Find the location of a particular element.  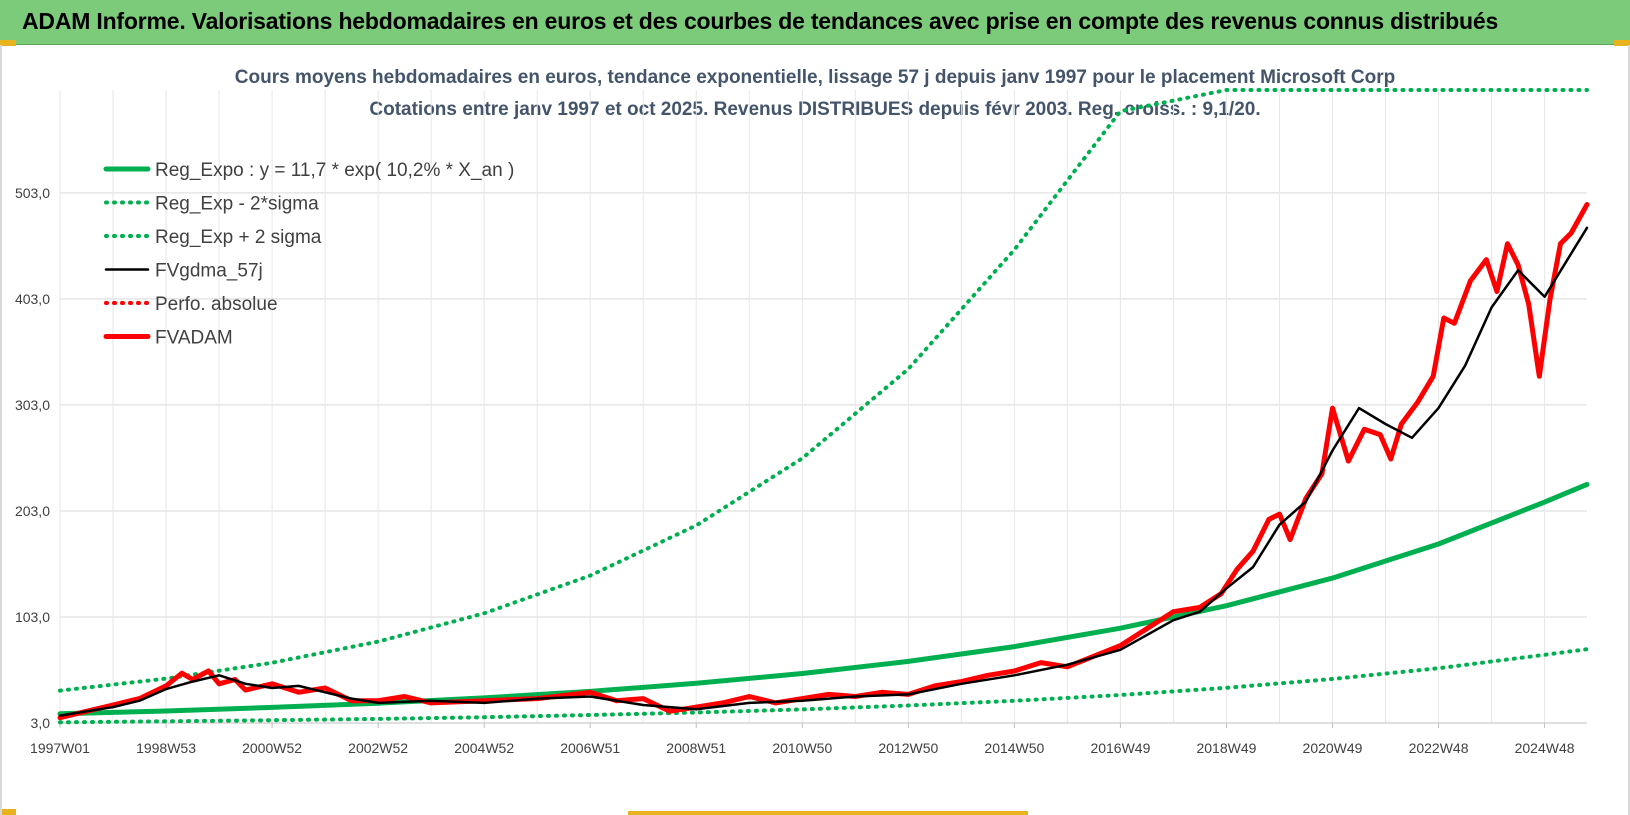

x-tick-label: 2016W49 is located at coordinates (1120, 748).